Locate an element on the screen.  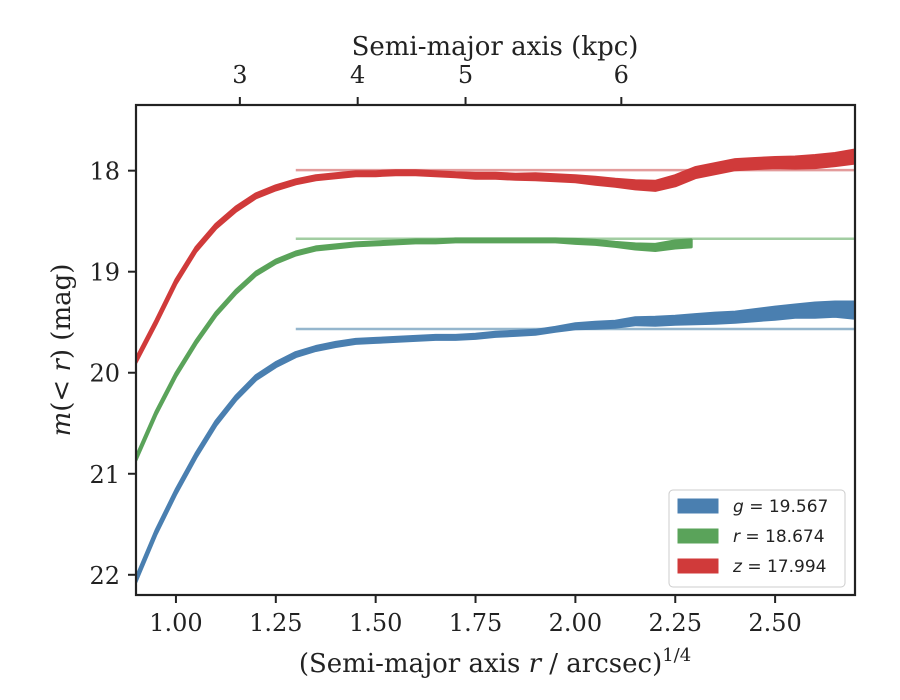
legend-label-z: z = 17.994 is located at coordinates (779, 567).